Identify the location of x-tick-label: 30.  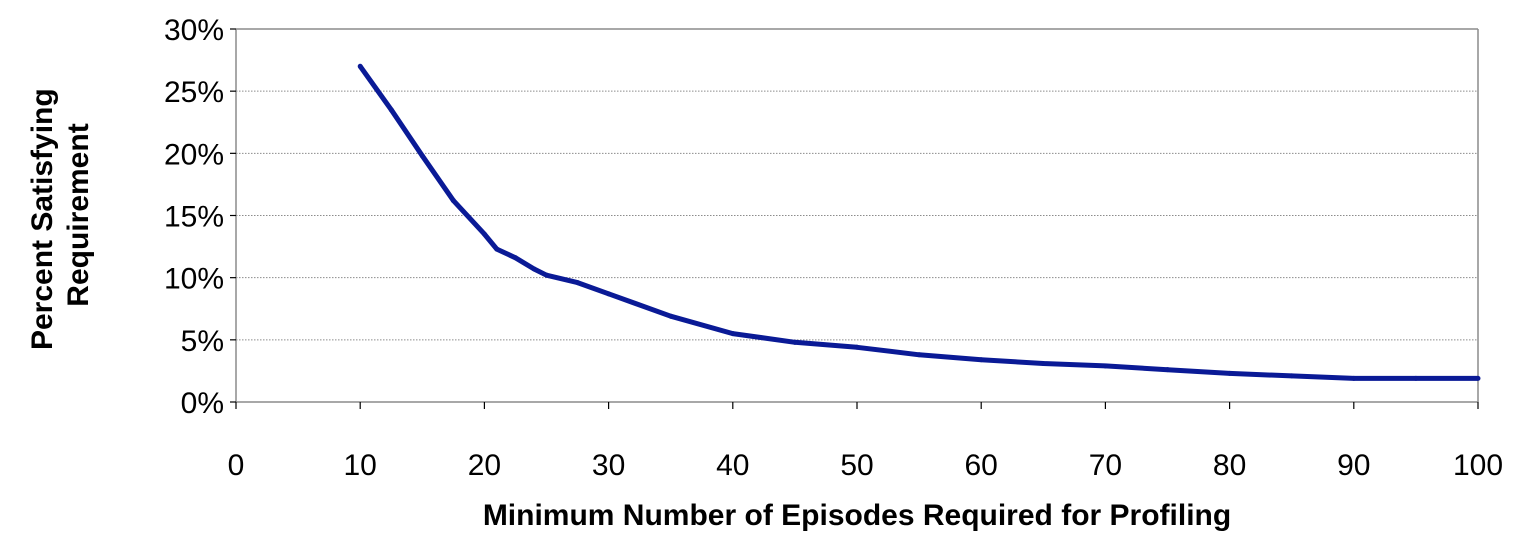
(608, 465).